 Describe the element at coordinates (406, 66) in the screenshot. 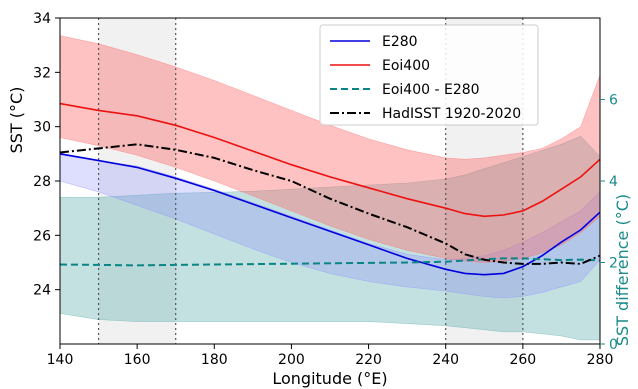

I see `legend-label-1: Eoi400` at that location.